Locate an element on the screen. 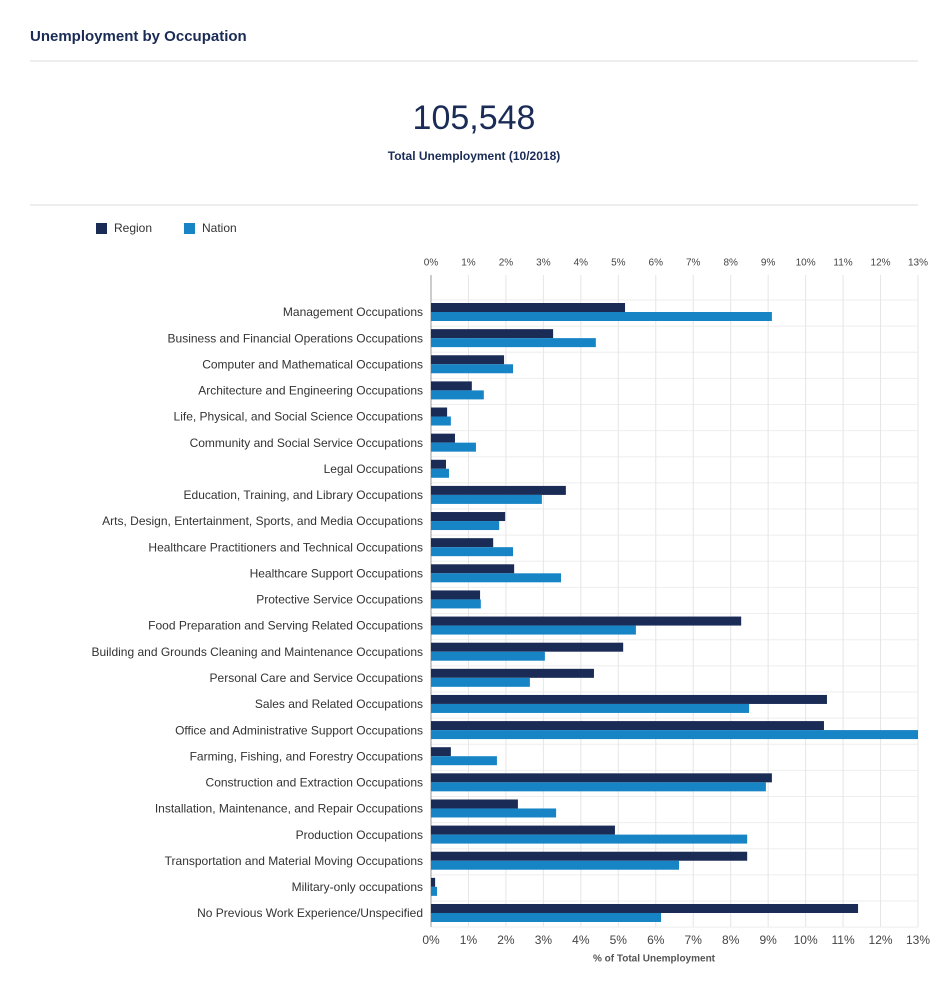  x-tick-label: 3% is located at coordinates (544, 940).